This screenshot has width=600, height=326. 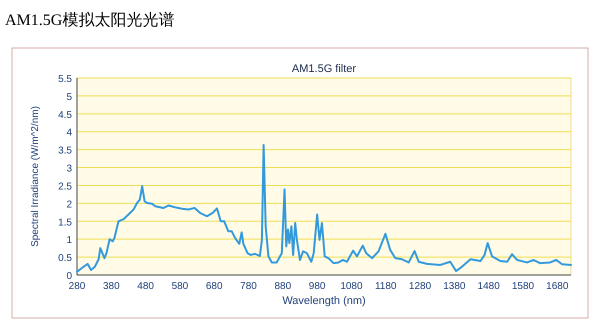 I want to click on x-tick-label: 280, so click(x=77, y=286).